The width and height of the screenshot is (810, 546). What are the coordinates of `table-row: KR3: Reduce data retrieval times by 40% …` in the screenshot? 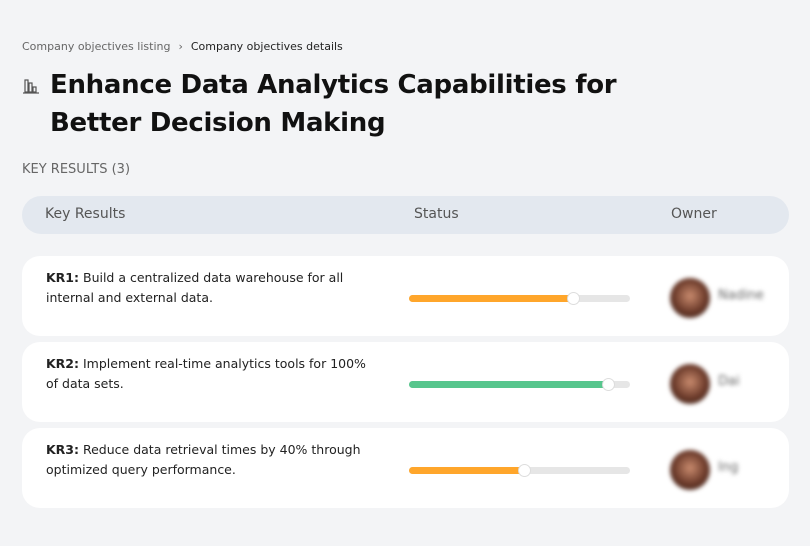 It's located at (405, 468).